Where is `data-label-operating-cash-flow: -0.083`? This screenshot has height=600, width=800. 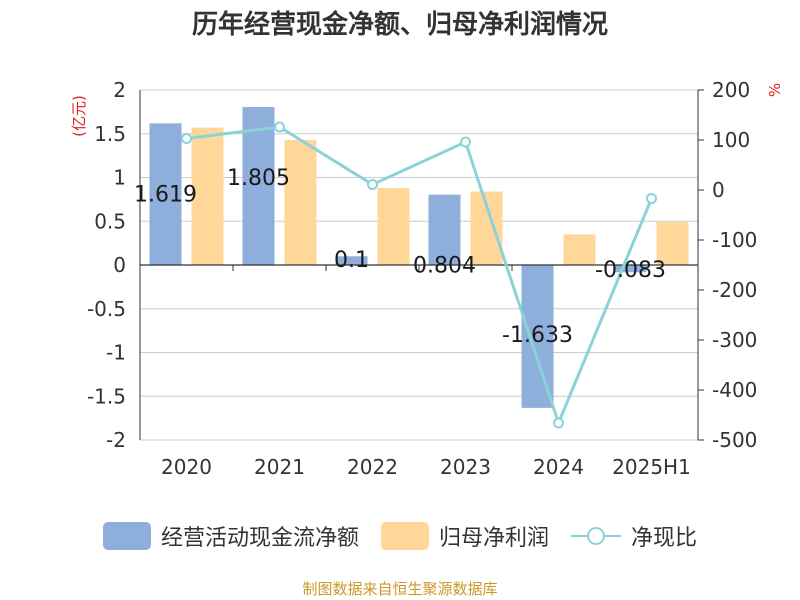 data-label-operating-cash-flow: -0.083 is located at coordinates (630, 270).